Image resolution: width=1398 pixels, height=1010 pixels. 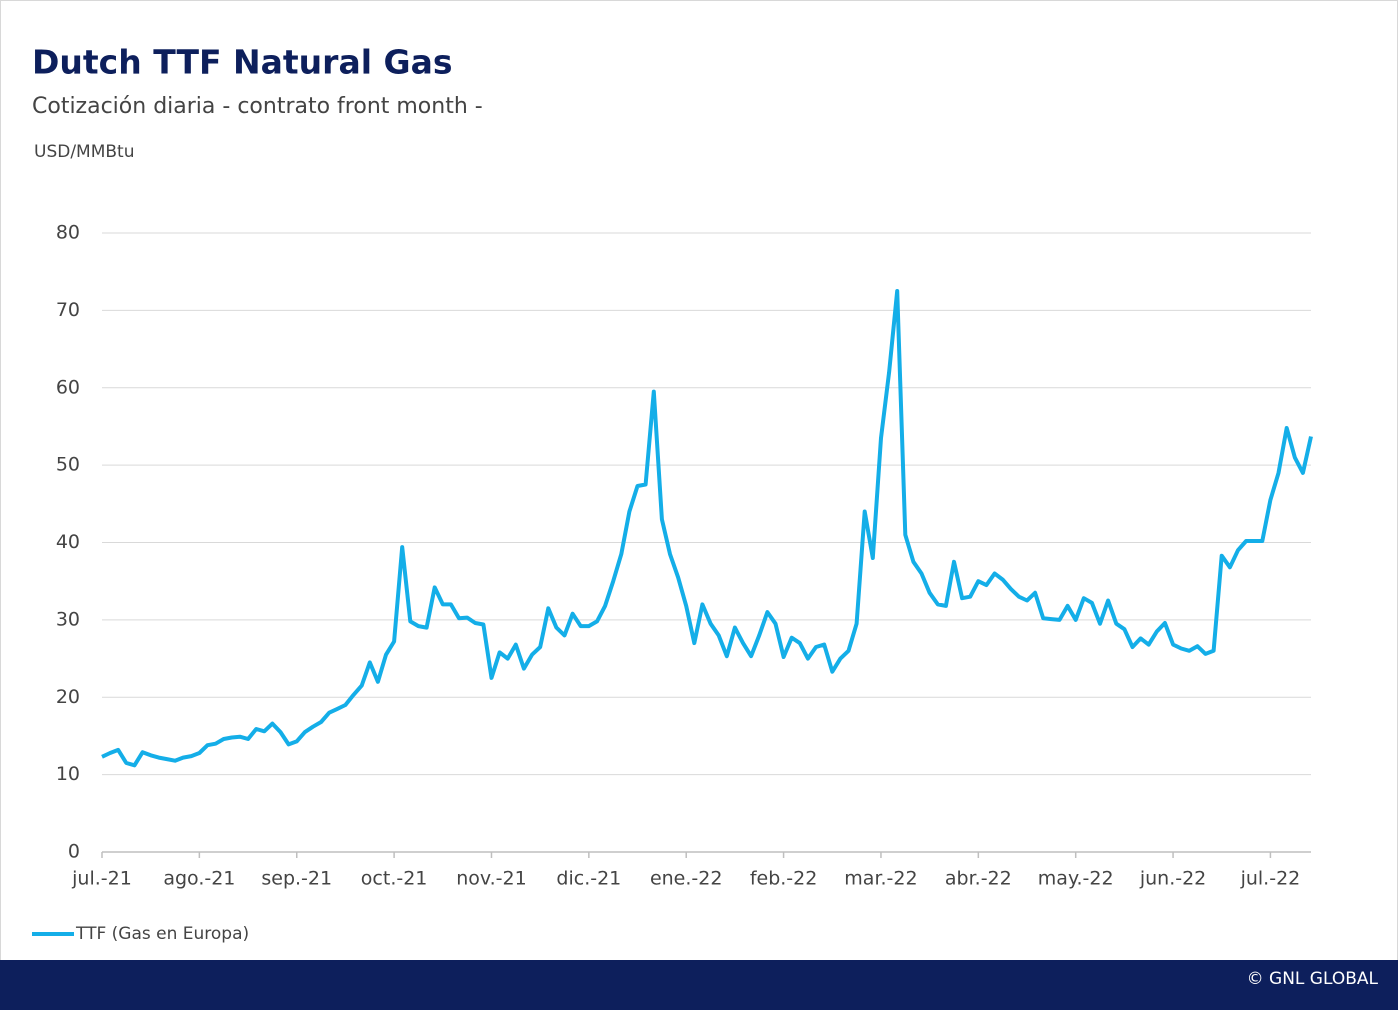 What do you see at coordinates (686, 879) in the screenshot?
I see `x-tick-label: ene.-22` at bounding box center [686, 879].